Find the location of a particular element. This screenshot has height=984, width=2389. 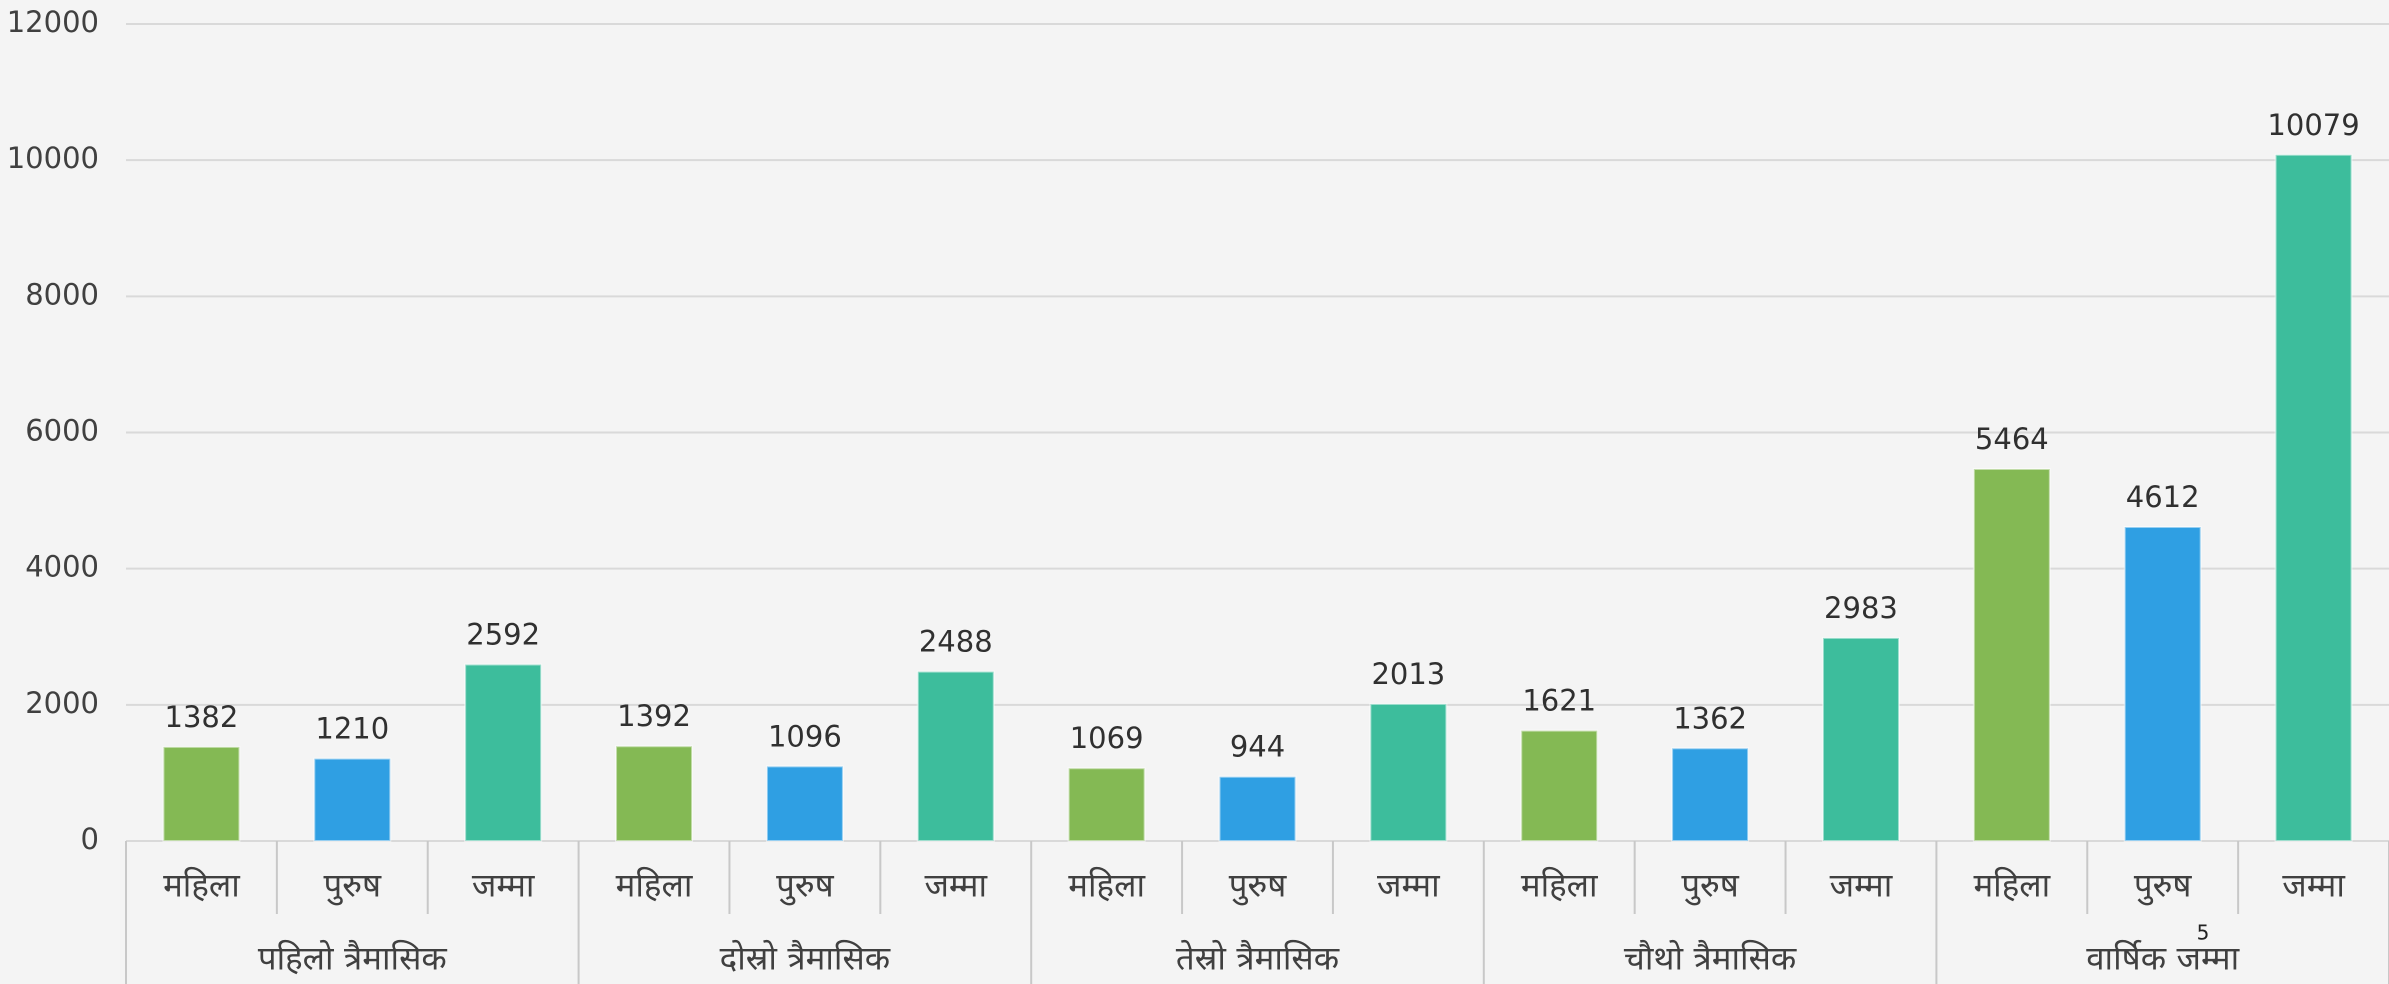

slide-number: 5 is located at coordinates (2203, 933).